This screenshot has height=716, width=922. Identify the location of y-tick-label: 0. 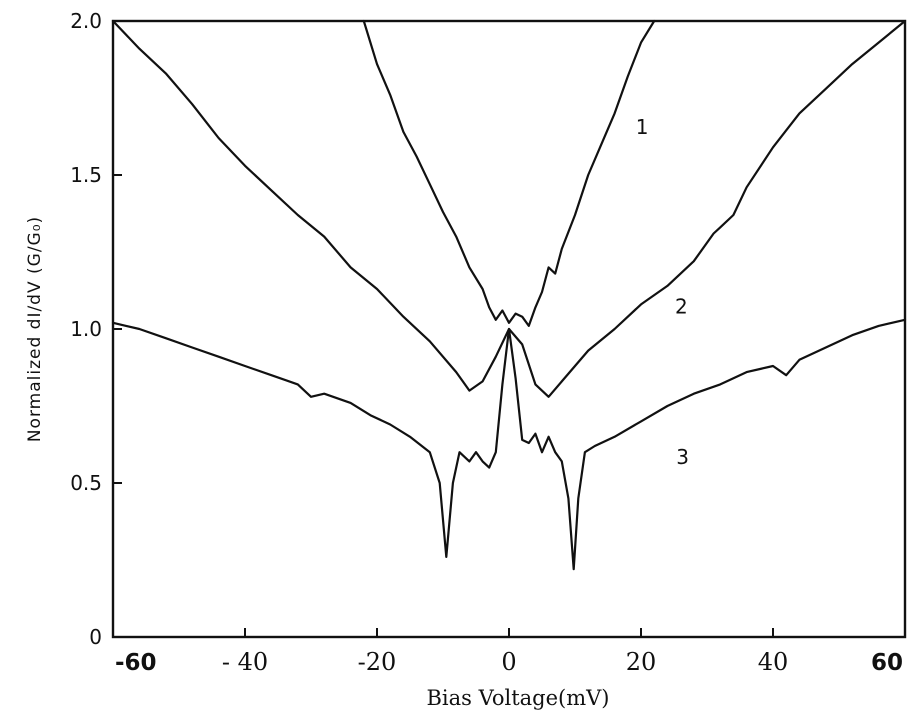
(95, 637).